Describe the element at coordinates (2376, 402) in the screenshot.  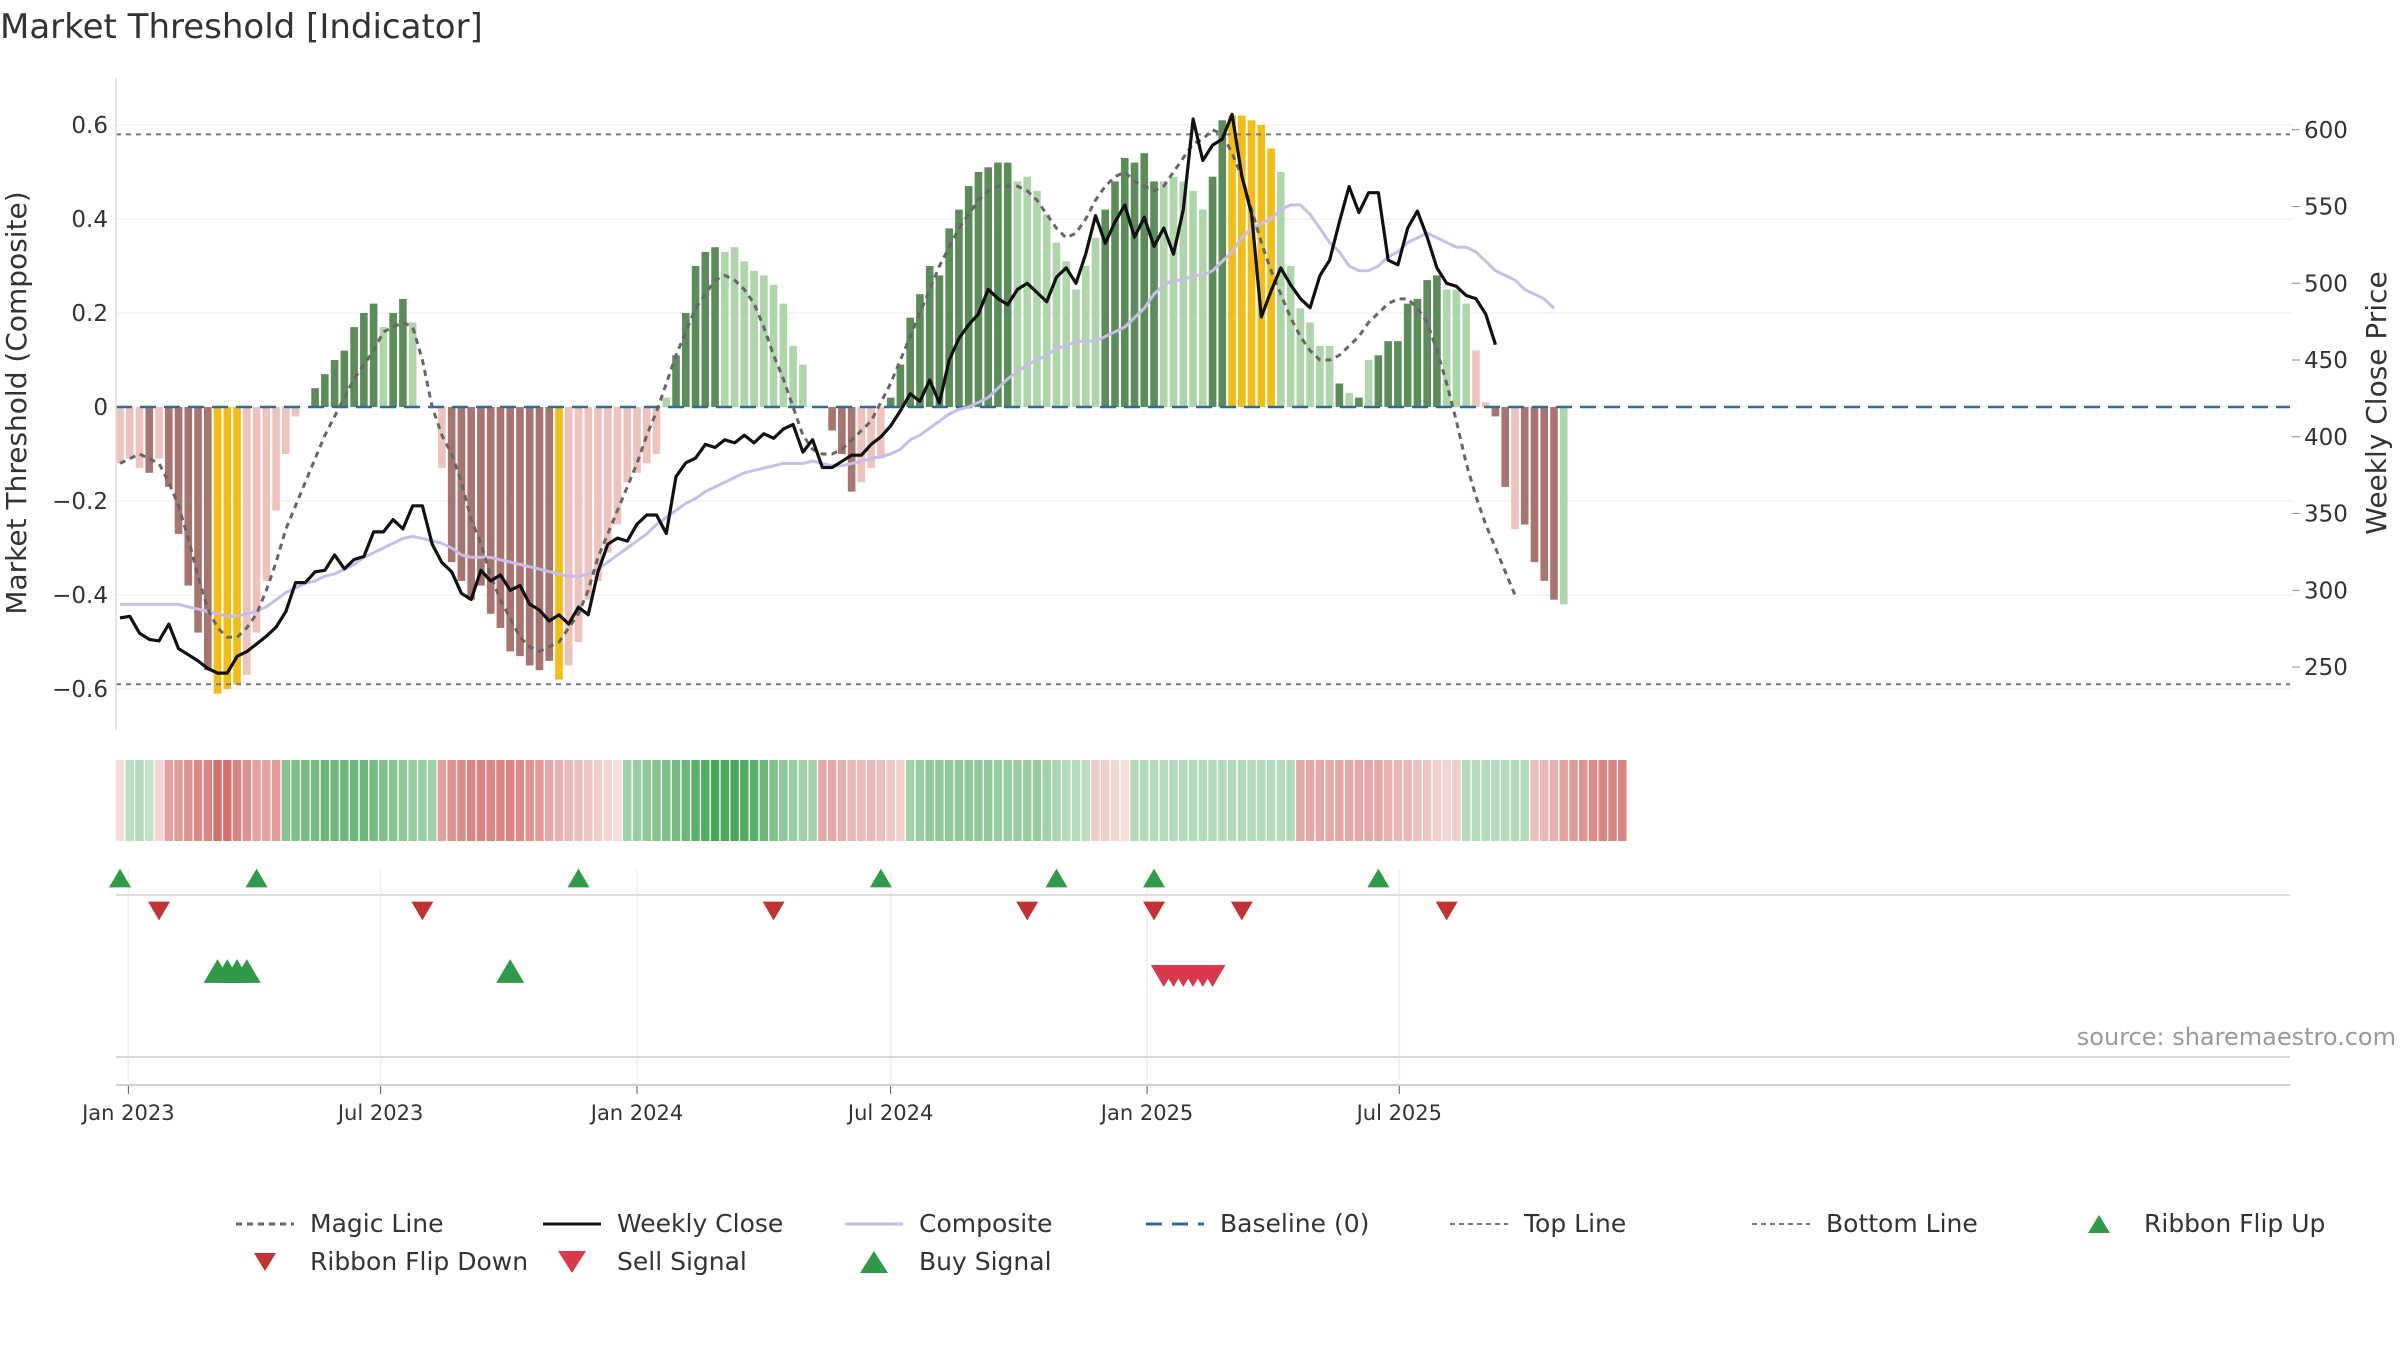
I see `y-axis-right-label: Weekly Close Price` at that location.